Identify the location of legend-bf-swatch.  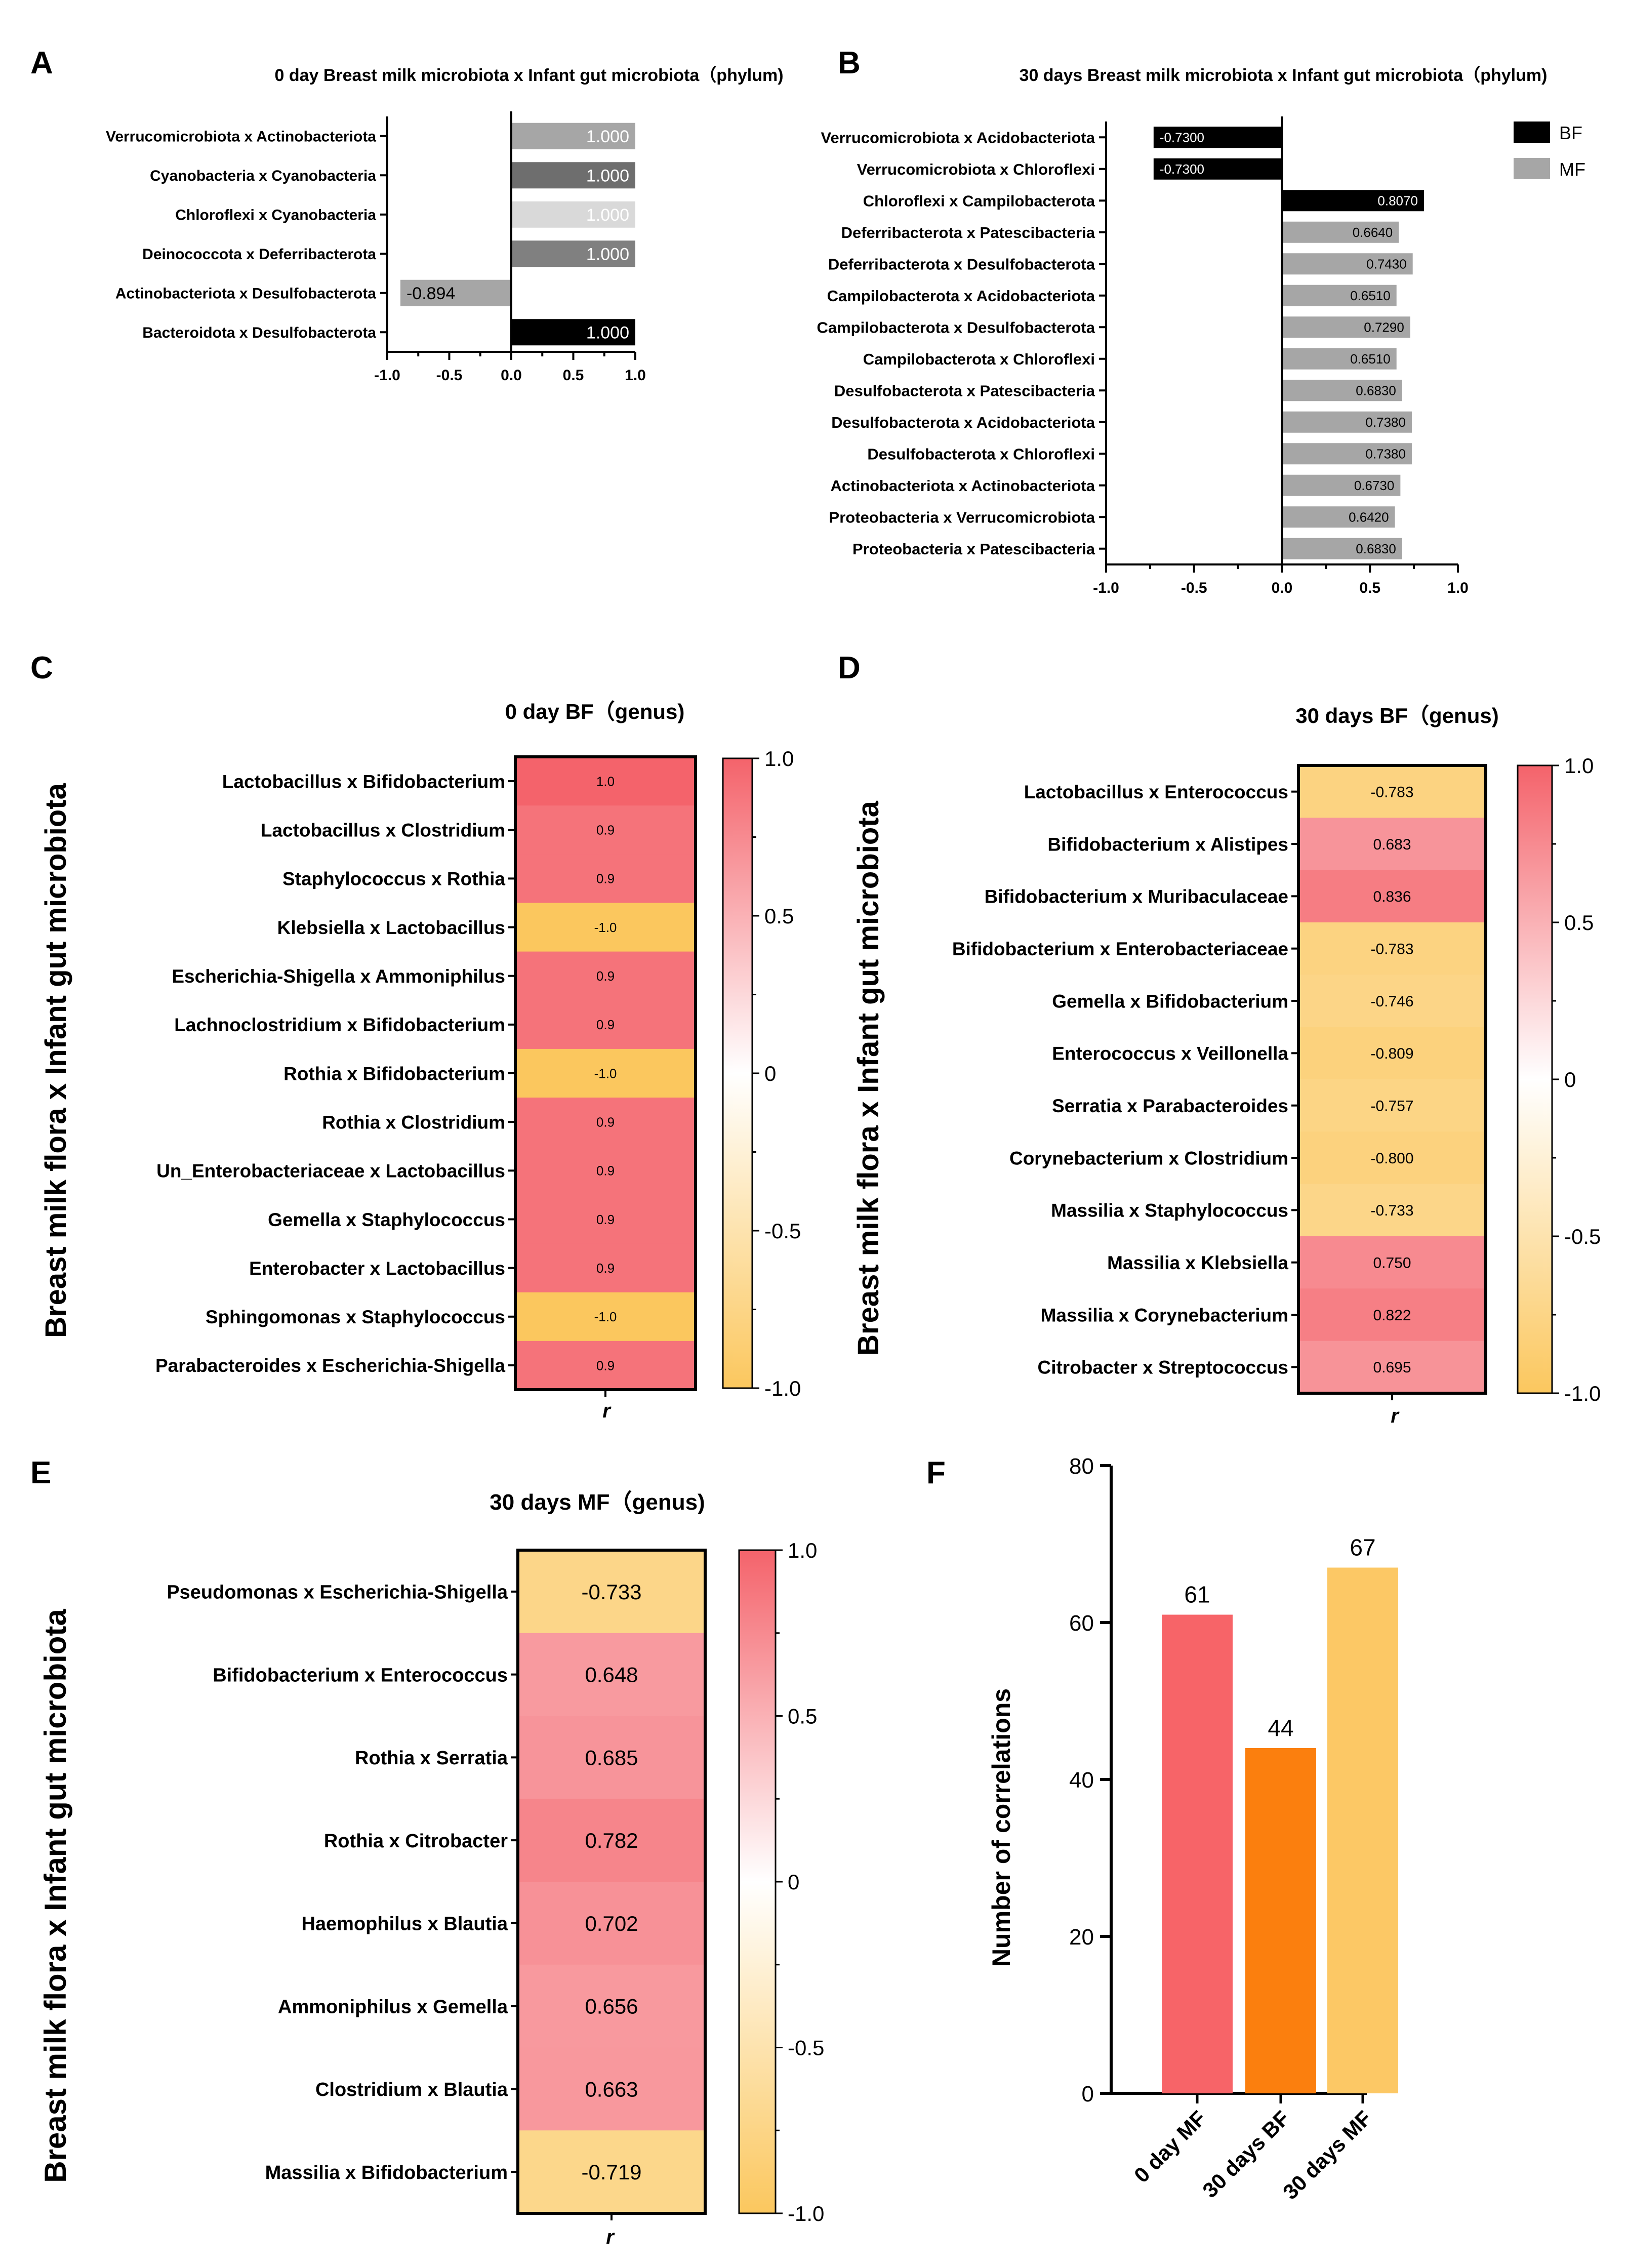
(1532, 132).